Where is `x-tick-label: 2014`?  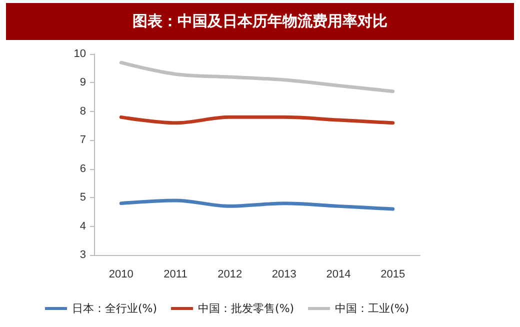
x-tick-label: 2014 is located at coordinates (338, 274).